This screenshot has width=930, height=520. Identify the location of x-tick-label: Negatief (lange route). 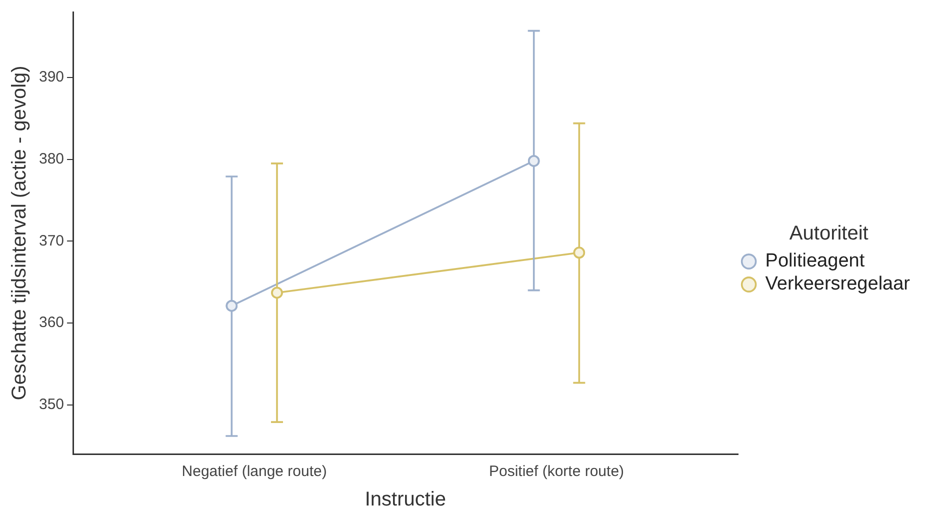
(254, 471).